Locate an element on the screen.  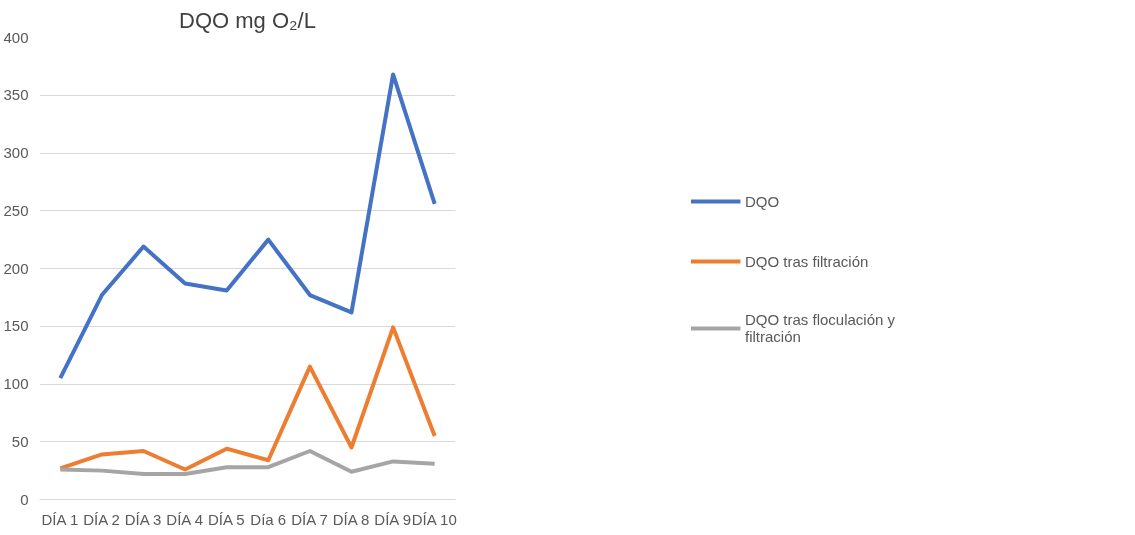
legend-label: DQO tras filtración is located at coordinates (806, 261).